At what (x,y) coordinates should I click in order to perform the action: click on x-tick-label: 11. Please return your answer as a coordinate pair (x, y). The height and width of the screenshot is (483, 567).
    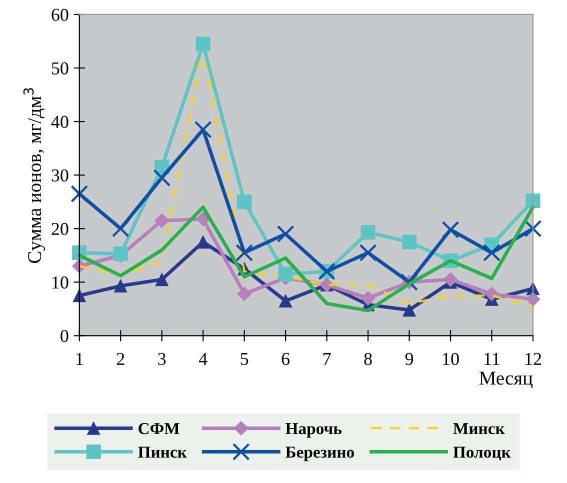
    Looking at the image, I should click on (492, 358).